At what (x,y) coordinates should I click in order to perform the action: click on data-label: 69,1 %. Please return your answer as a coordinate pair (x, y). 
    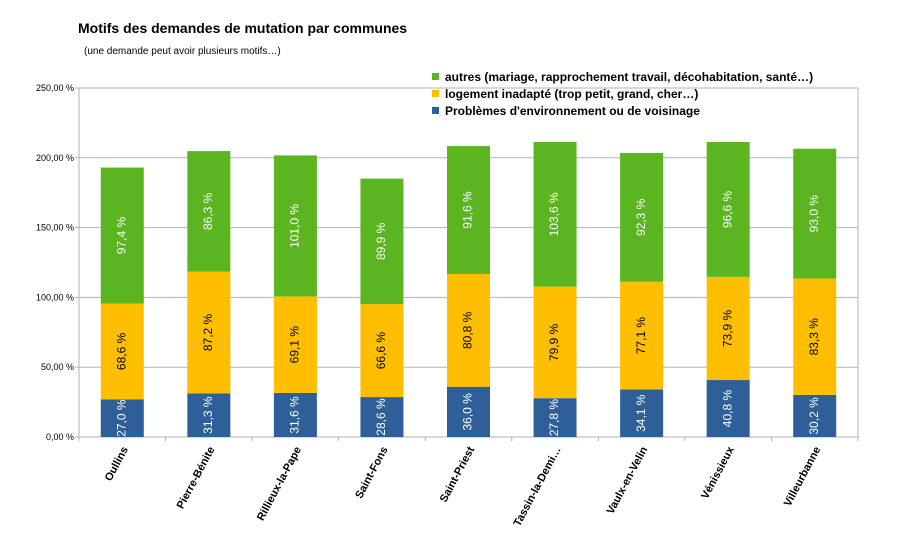
    Looking at the image, I should click on (295, 345).